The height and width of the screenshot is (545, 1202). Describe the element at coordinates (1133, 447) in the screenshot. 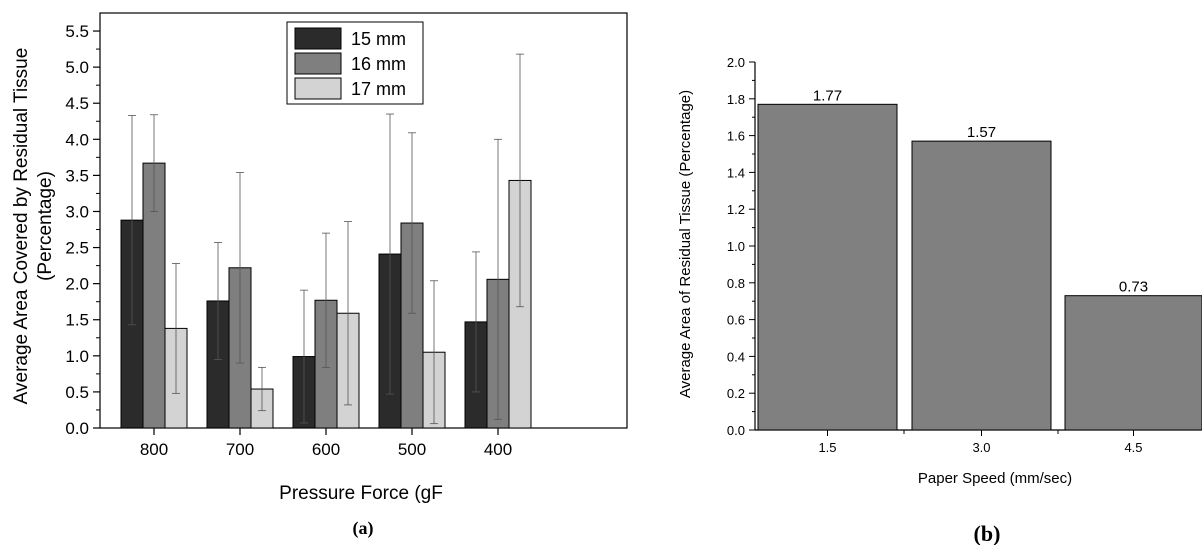

I see `chart-b-xtick-label: 4.5` at that location.